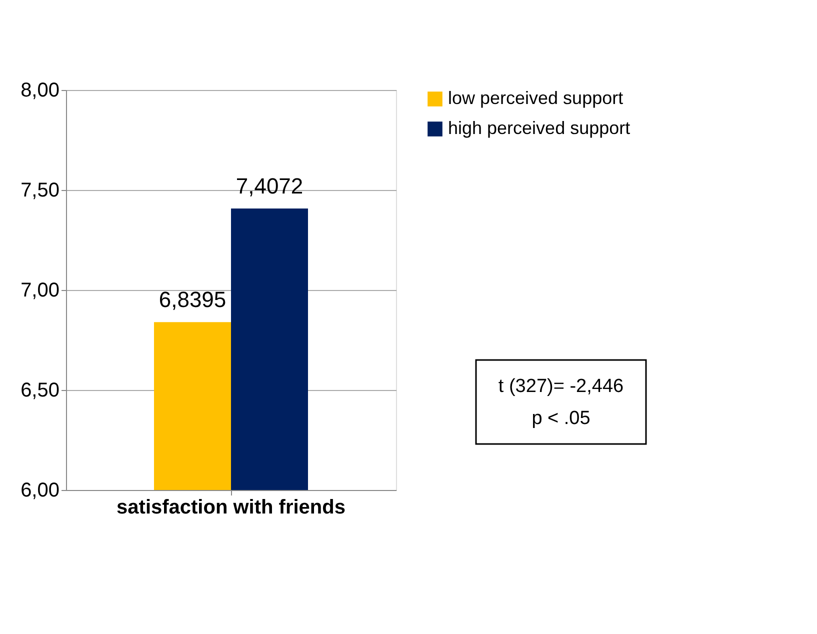  What do you see at coordinates (561, 386) in the screenshot?
I see `text: t (327)= -2,446` at bounding box center [561, 386].